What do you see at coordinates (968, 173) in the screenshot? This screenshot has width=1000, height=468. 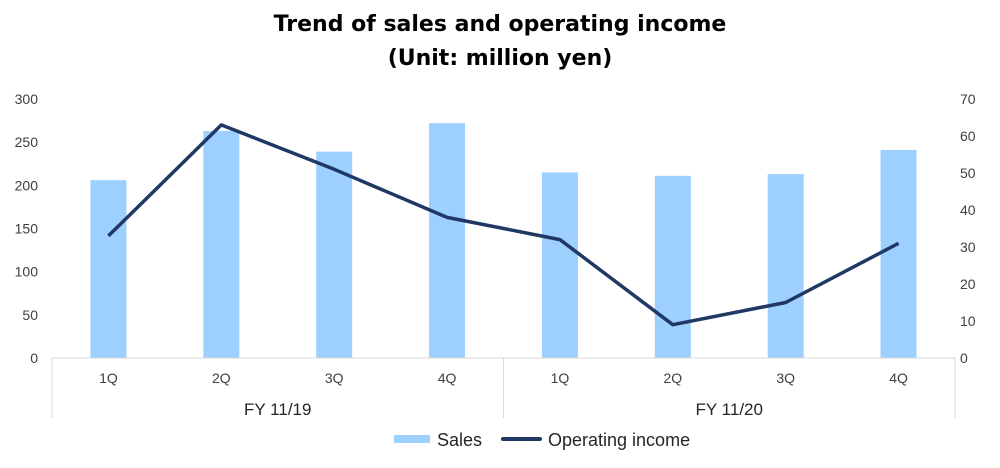 I see `right-axis-tick-label: 50` at bounding box center [968, 173].